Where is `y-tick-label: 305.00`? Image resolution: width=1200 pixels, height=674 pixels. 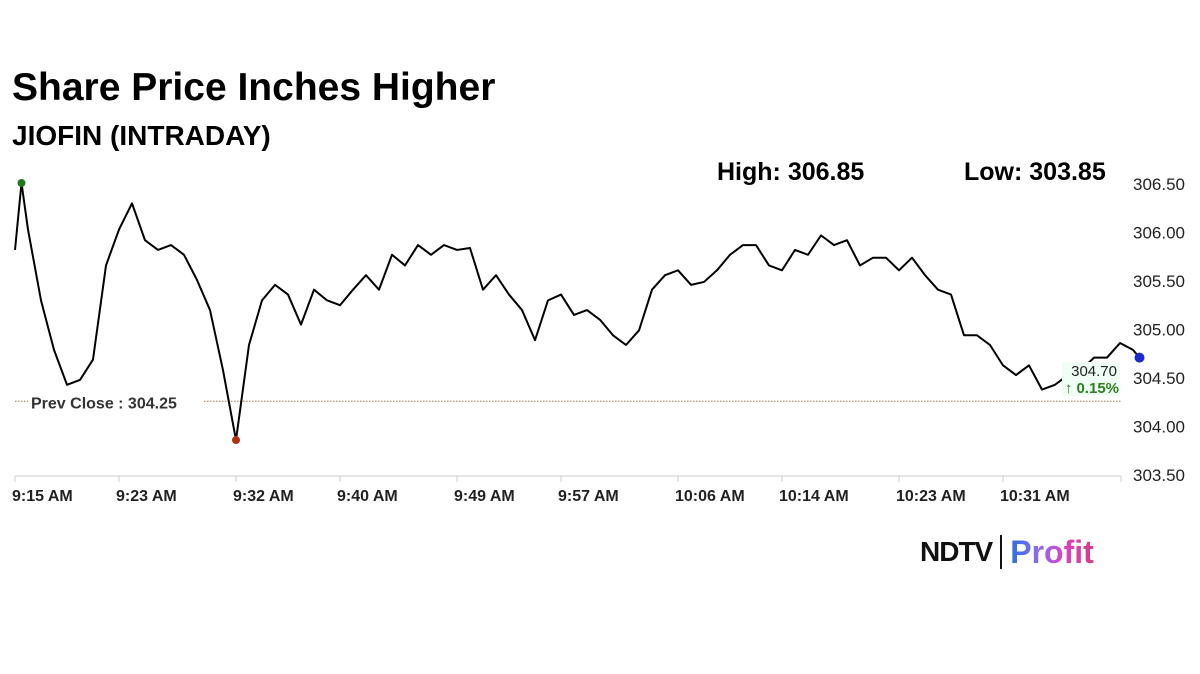
y-tick-label: 305.00 is located at coordinates (1159, 330).